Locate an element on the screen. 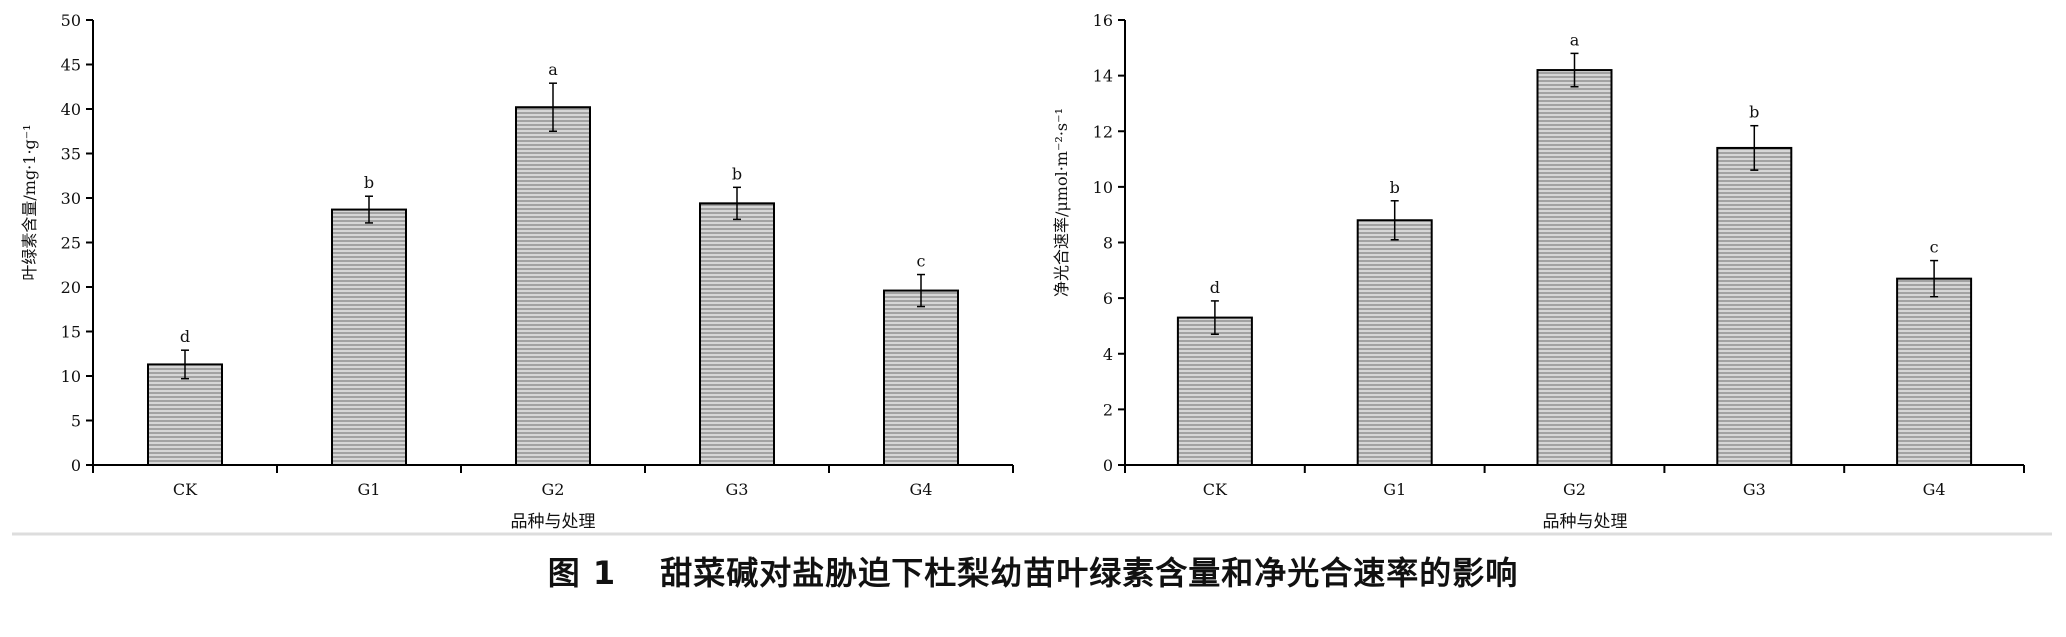 This screenshot has height=637, width=2066. y-tick-label: 15 is located at coordinates (71, 332).